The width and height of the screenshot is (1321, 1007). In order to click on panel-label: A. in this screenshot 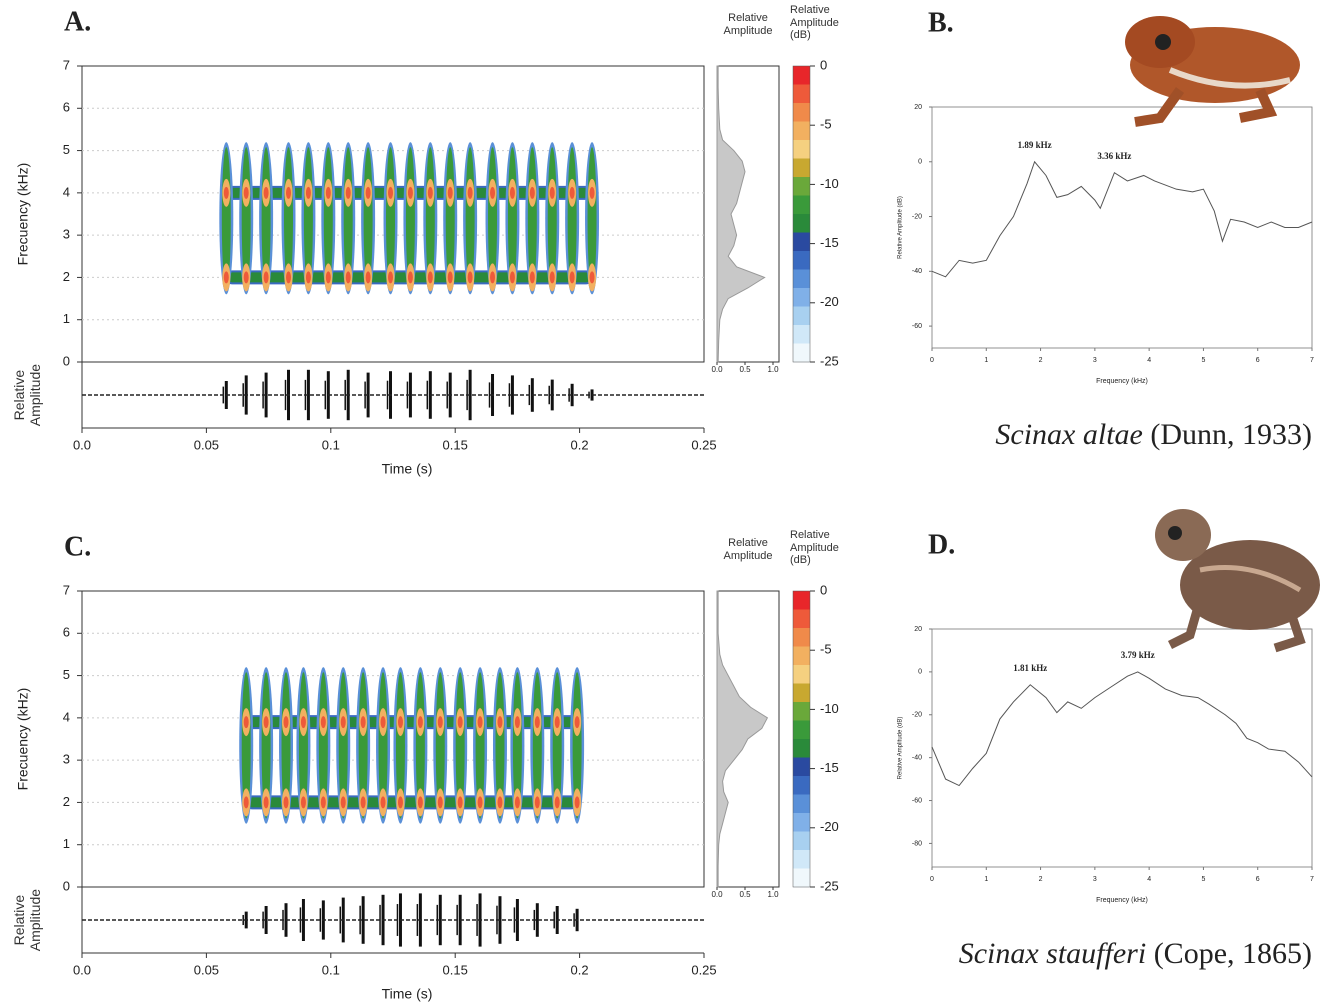, I will do `click(77, 21)`.